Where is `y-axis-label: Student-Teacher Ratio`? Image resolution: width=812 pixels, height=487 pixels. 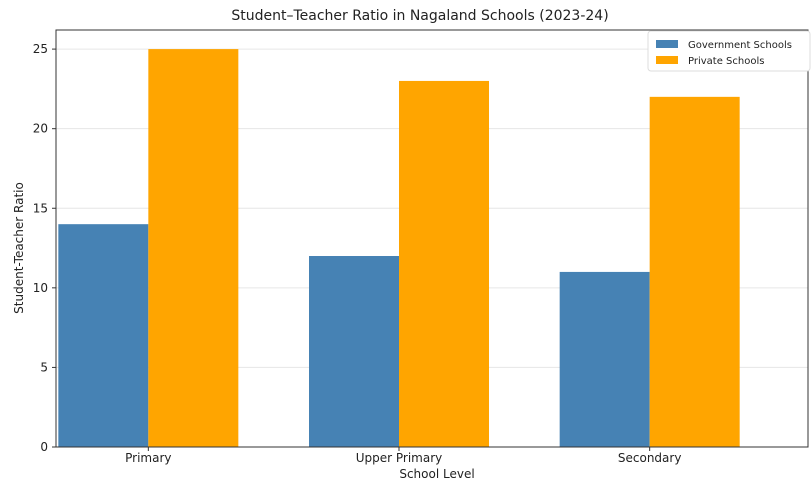
y-axis-label: Student-Teacher Ratio is located at coordinates (19, 248).